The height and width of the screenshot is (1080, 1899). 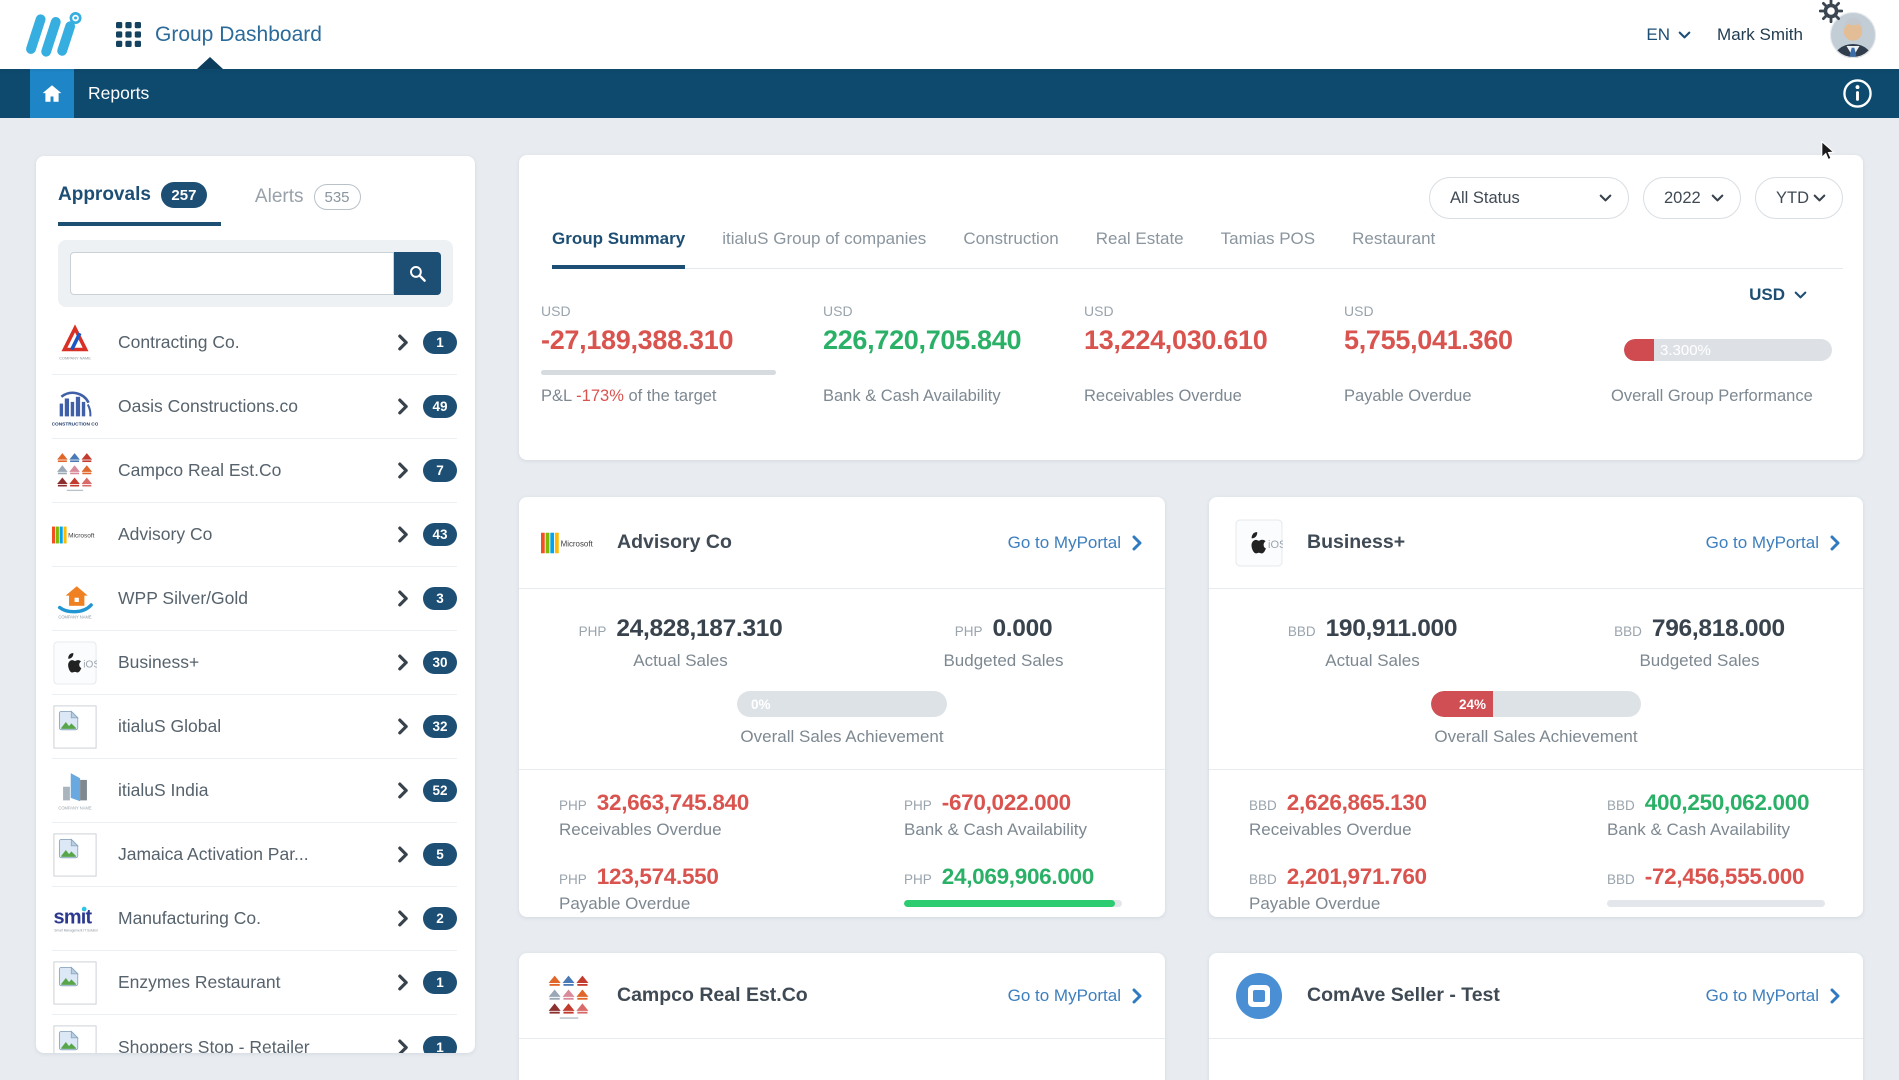 What do you see at coordinates (949, 93) in the screenshot?
I see `breadcrumb-bar: Reports` at bounding box center [949, 93].